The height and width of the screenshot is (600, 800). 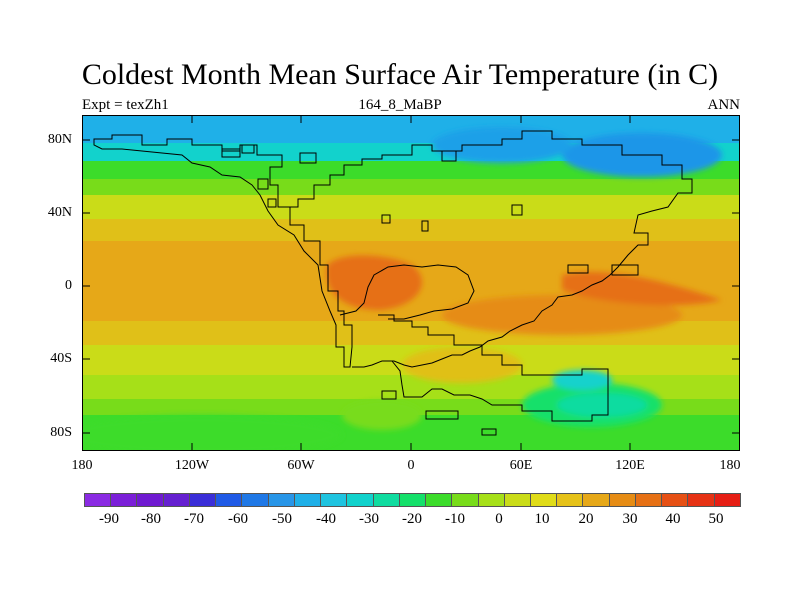 What do you see at coordinates (499, 519) in the screenshot?
I see `legend-label: 0` at bounding box center [499, 519].